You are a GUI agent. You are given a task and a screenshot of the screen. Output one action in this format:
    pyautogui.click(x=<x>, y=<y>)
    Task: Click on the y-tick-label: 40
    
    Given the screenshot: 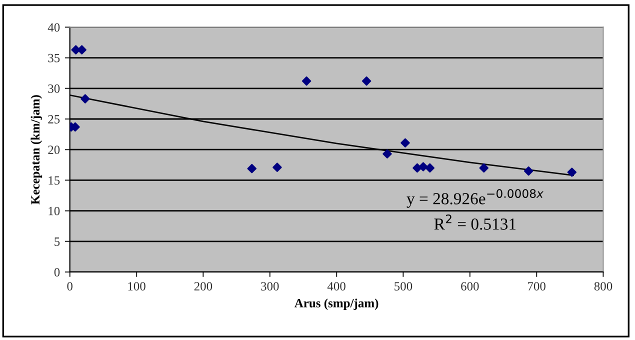 What is the action you would take?
    pyautogui.click(x=54, y=27)
    